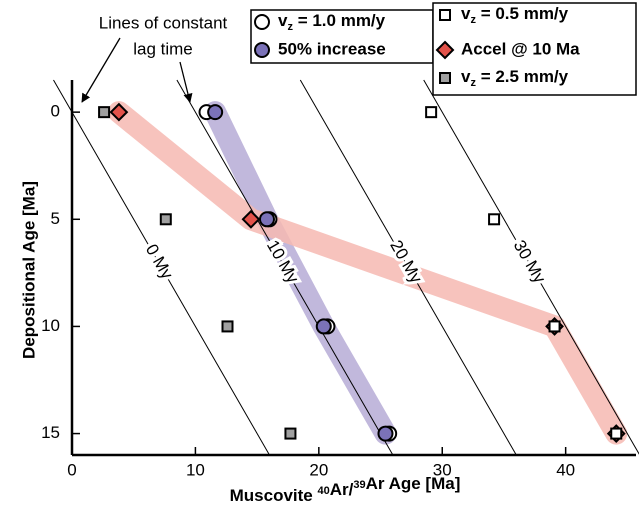 This screenshot has width=639, height=512. What do you see at coordinates (55, 218) in the screenshot?
I see `y-tick-label: 5` at bounding box center [55, 218].